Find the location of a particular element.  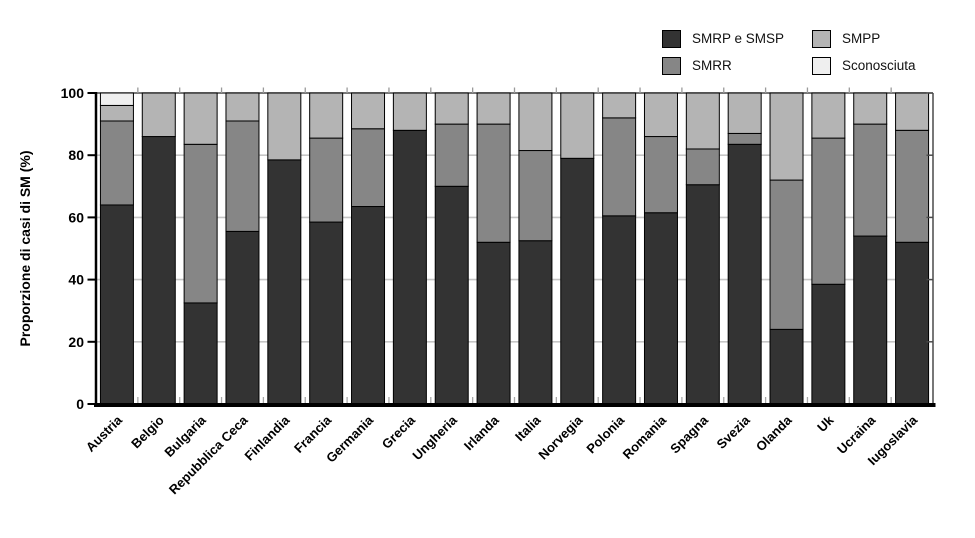

legend-swatch-smrr is located at coordinates (671, 65).